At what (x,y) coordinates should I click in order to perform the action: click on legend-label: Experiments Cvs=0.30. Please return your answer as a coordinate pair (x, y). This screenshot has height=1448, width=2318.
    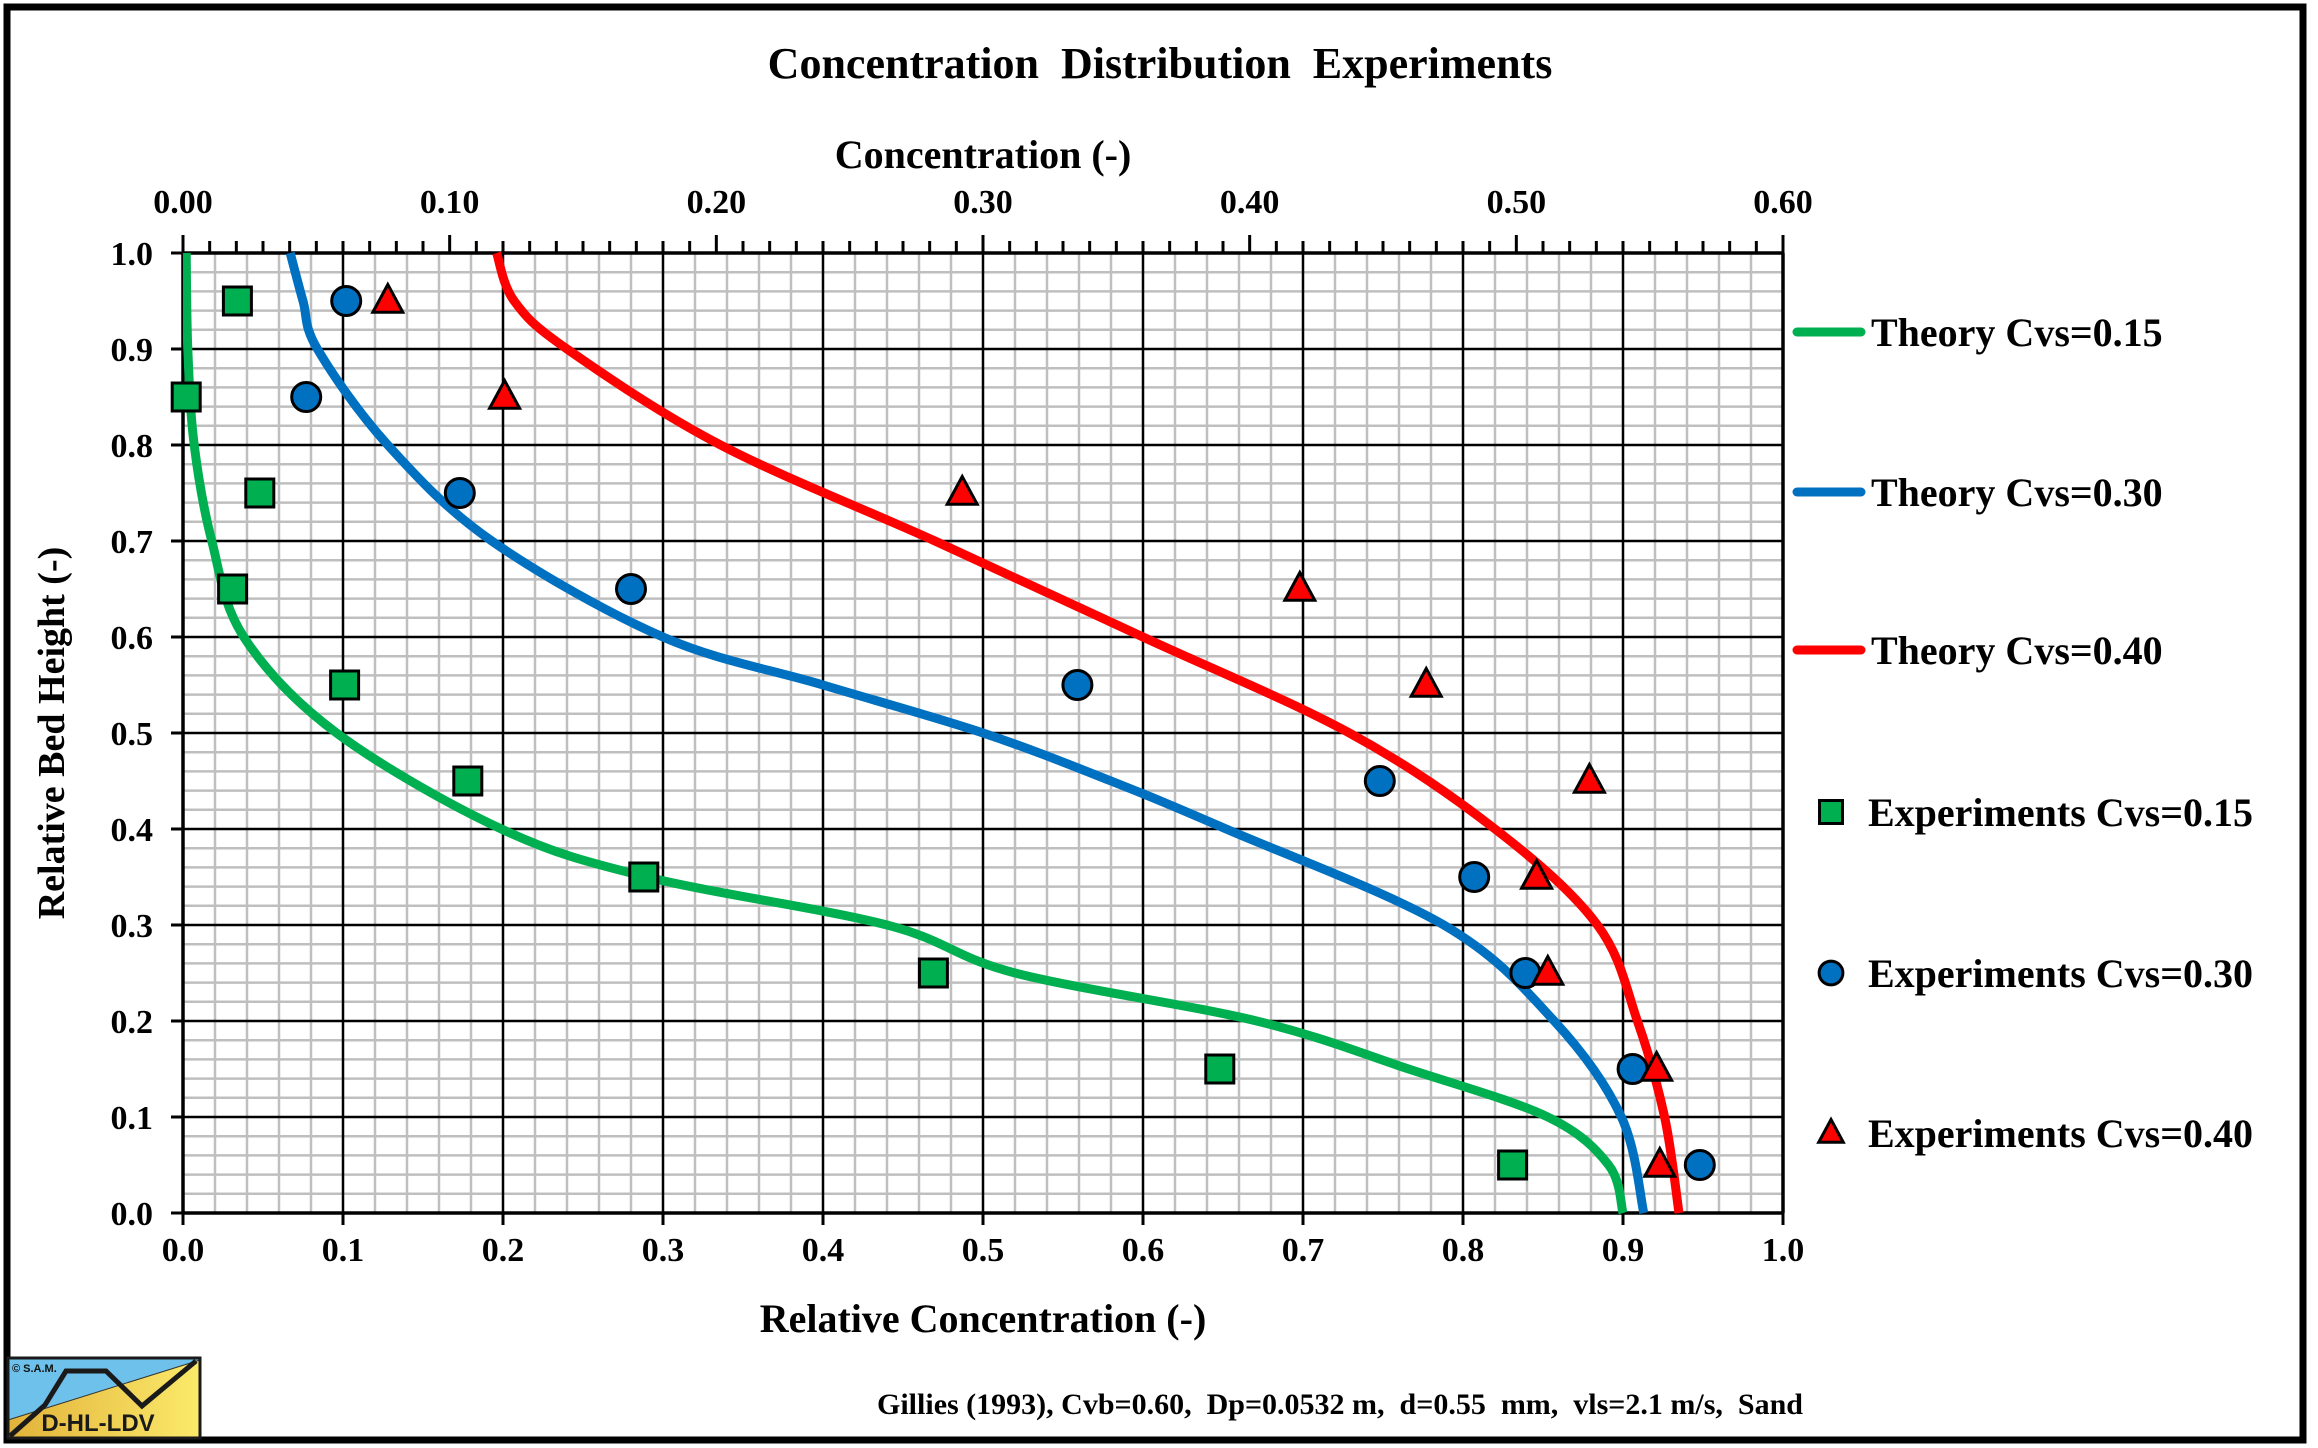
    Looking at the image, I should click on (2060, 973).